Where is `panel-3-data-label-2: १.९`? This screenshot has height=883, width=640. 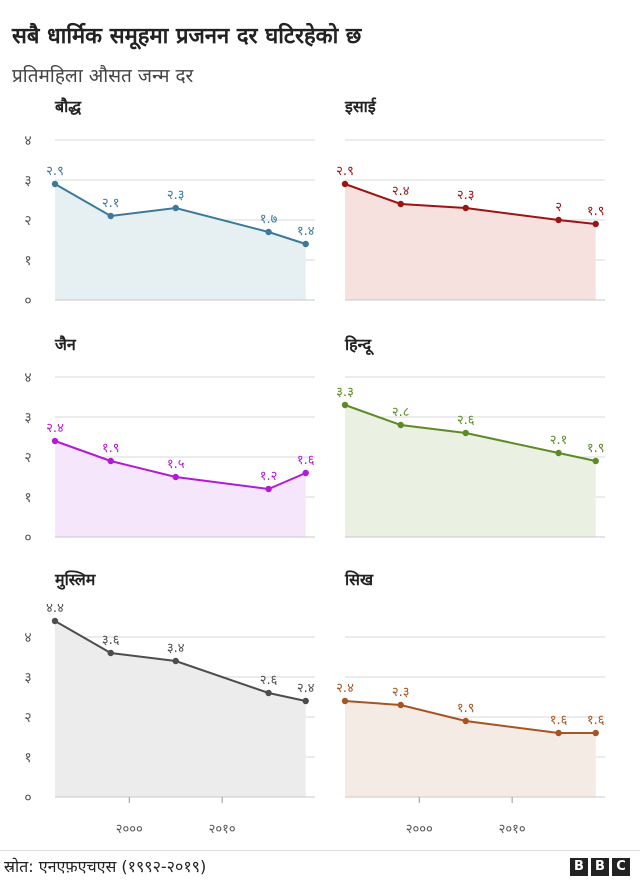 panel-3-data-label-2: १.९ is located at coordinates (111, 448).